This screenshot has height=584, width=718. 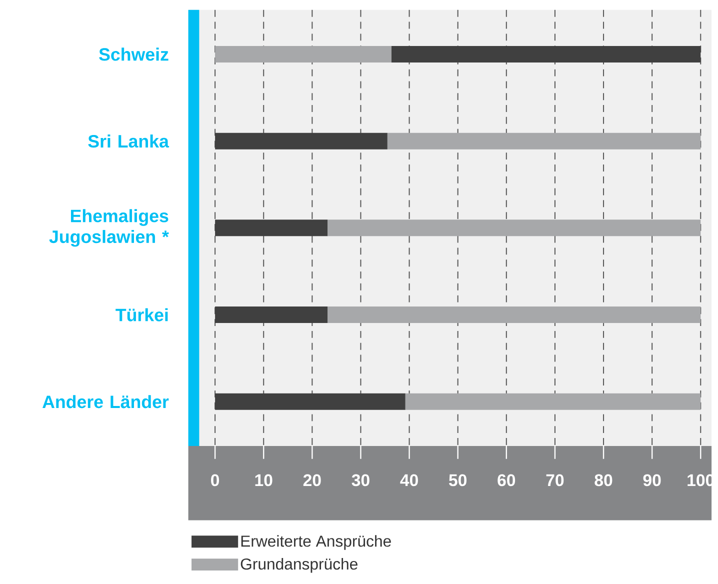 What do you see at coordinates (105, 401) in the screenshot?
I see `y-tick-label: Andere Länder` at bounding box center [105, 401].